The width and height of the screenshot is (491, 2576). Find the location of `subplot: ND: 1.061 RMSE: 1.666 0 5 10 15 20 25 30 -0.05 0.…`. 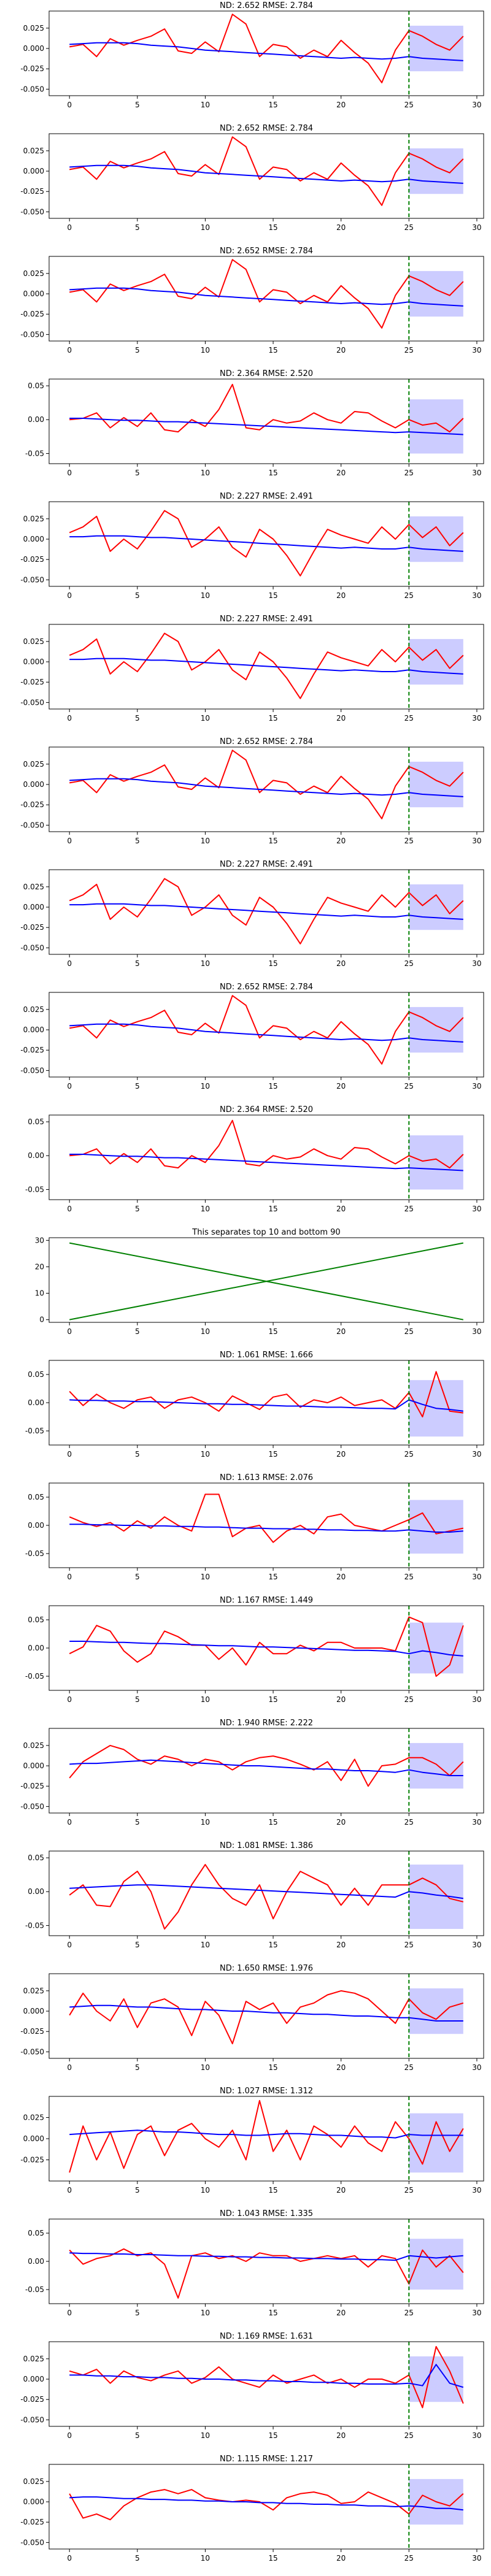

subplot: ND: 1.061 RMSE: 1.666 0 5 10 15 20 25 30 -0.05 0.… is located at coordinates (255, 1405).